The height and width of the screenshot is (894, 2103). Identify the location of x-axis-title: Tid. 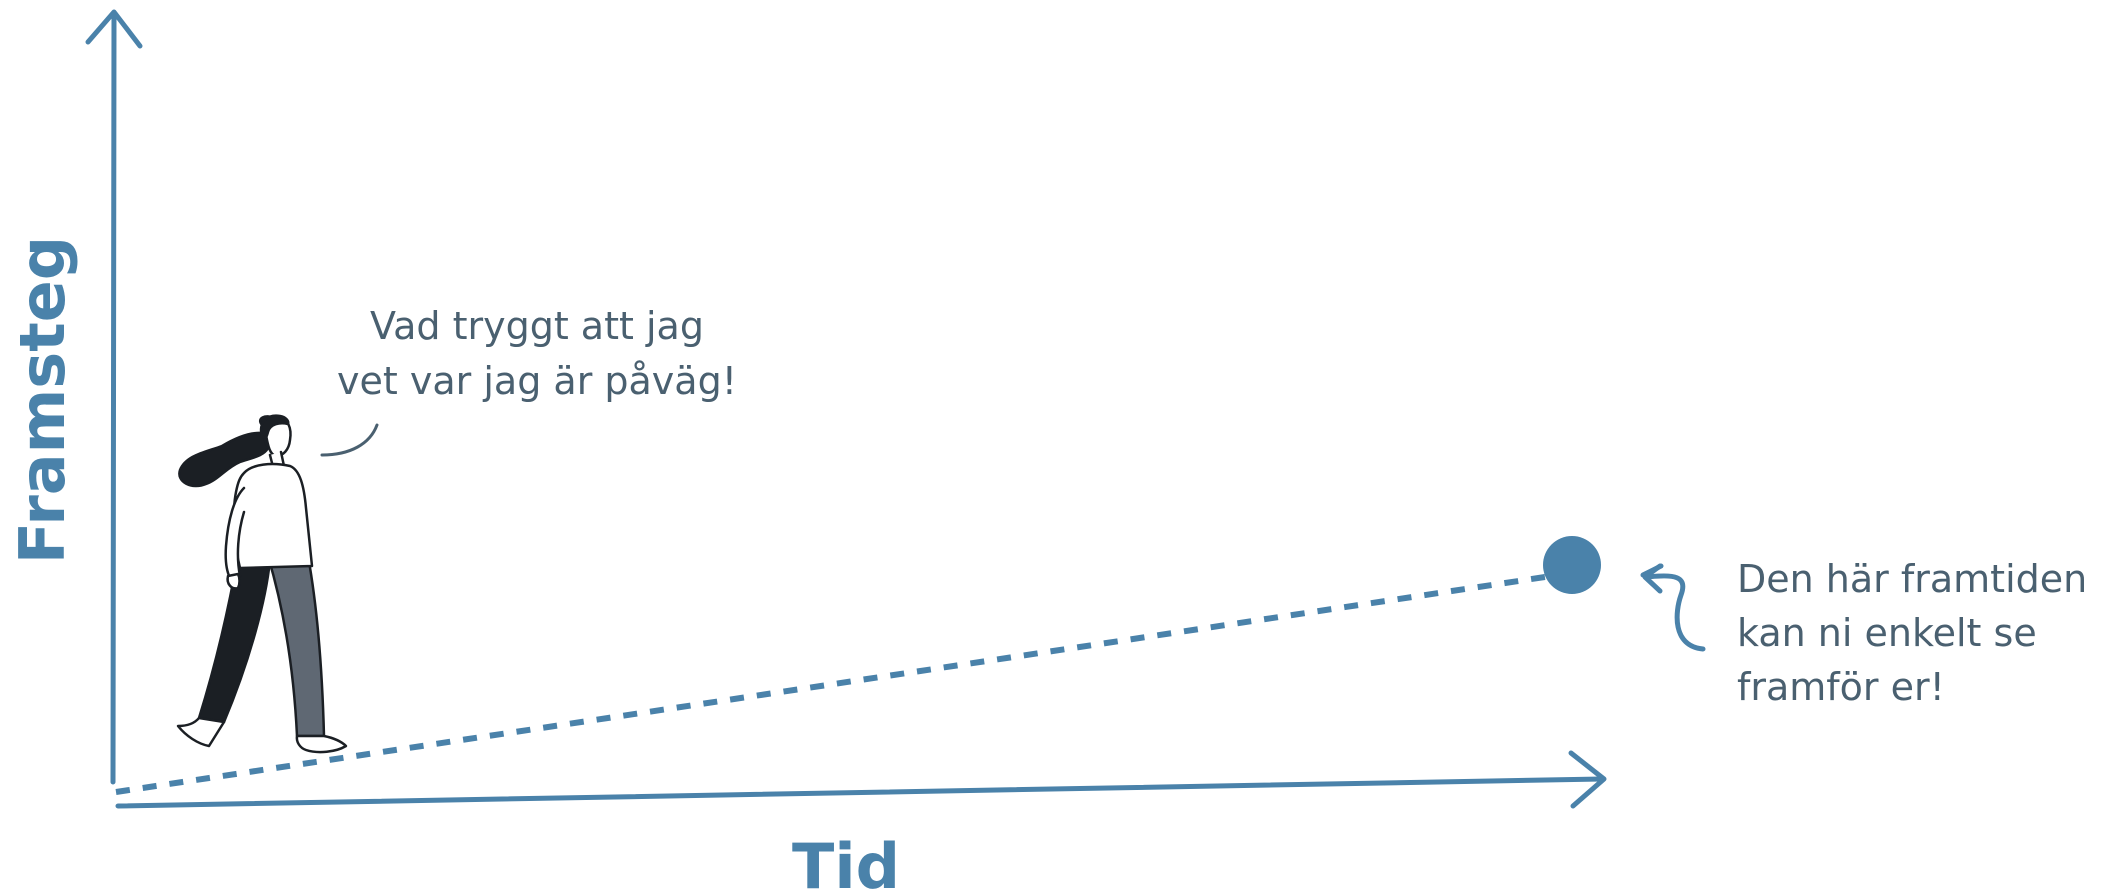
(846, 862).